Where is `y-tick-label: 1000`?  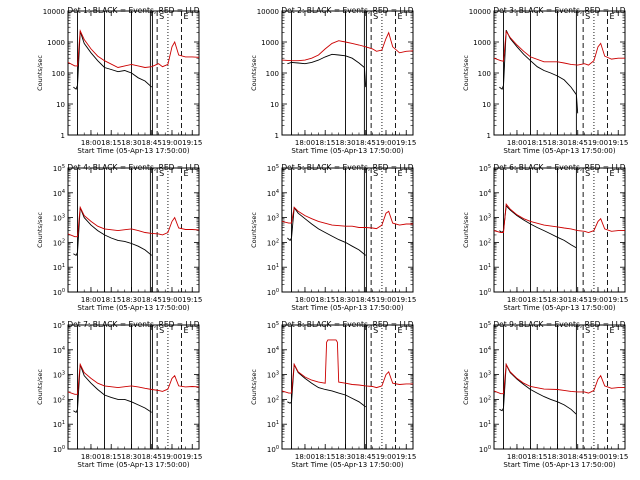
y-tick-label: 1000 is located at coordinates (482, 43).